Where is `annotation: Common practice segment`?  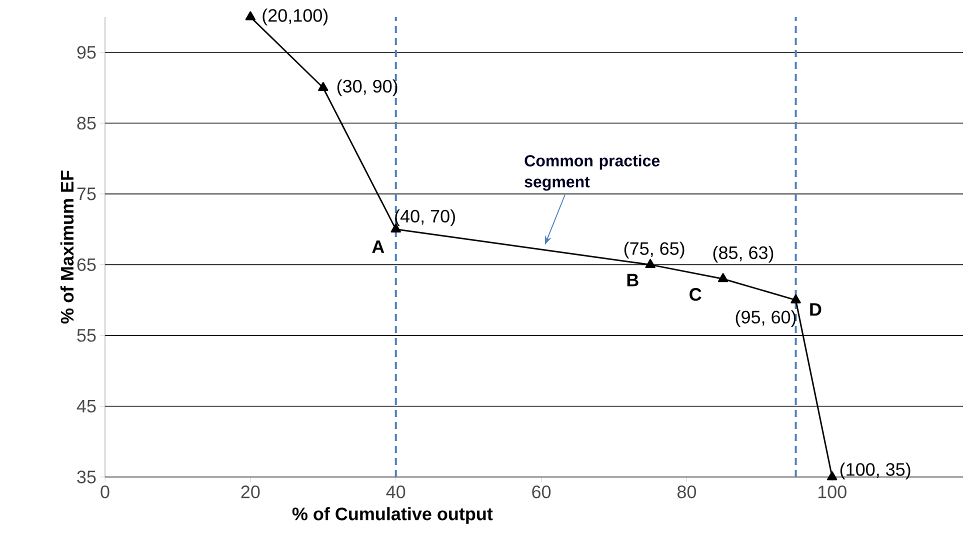 annotation: Common practice segment is located at coordinates (592, 172).